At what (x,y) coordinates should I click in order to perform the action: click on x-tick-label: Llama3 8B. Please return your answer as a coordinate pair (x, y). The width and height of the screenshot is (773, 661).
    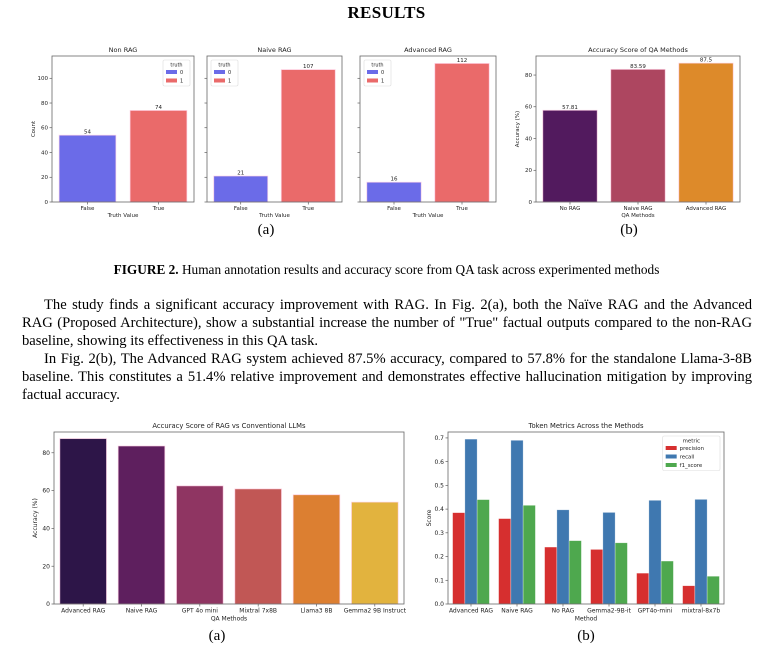
    Looking at the image, I should click on (317, 611).